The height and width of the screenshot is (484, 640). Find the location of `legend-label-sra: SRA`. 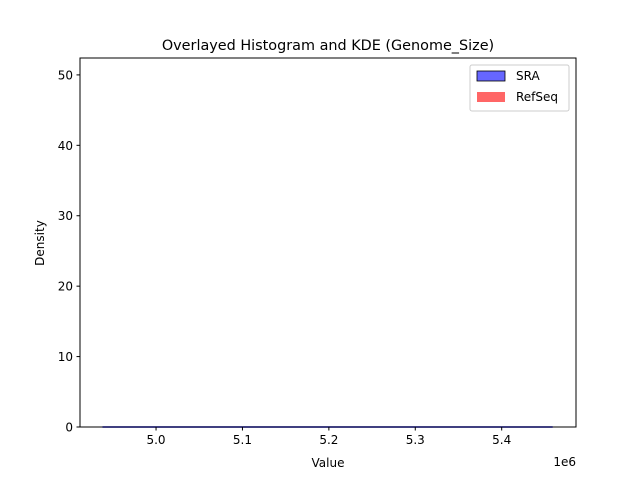

legend-label-sra: SRA is located at coordinates (528, 76).